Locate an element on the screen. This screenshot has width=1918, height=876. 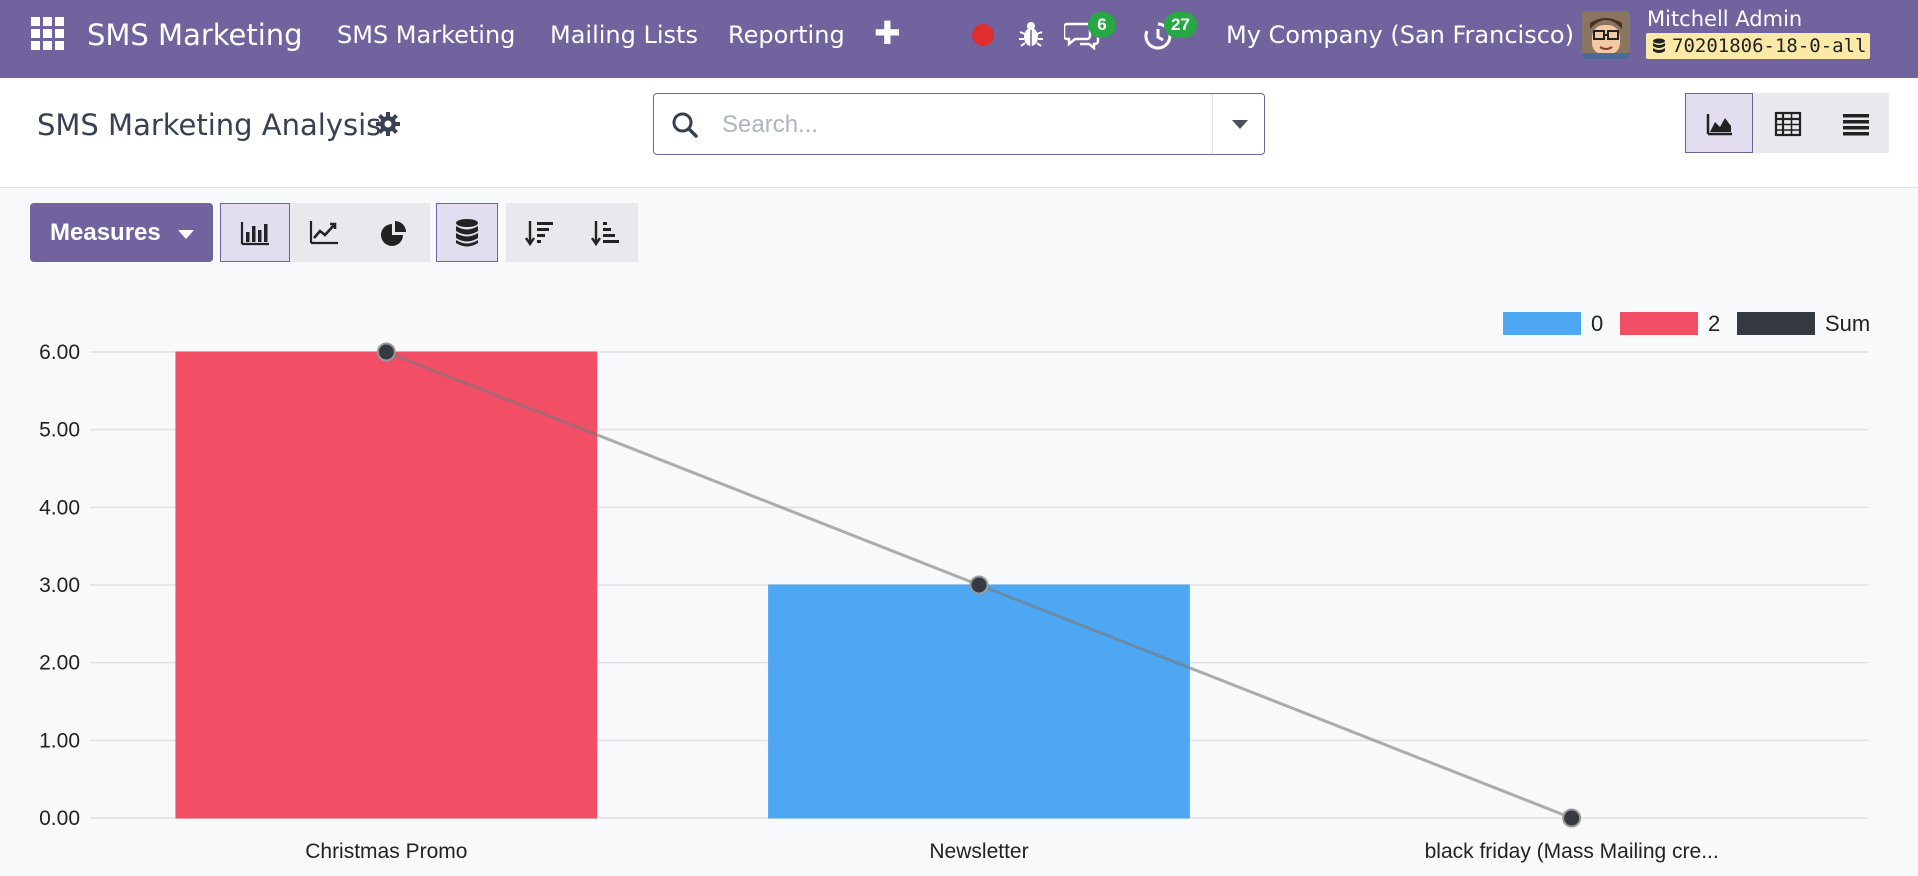
measures-button: Measures is located at coordinates (121, 232).